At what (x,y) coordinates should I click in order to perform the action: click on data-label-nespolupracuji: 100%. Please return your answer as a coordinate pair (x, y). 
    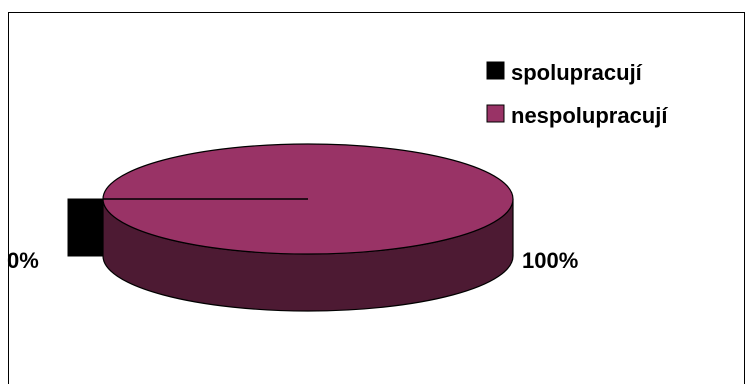
    Looking at the image, I should click on (550, 260).